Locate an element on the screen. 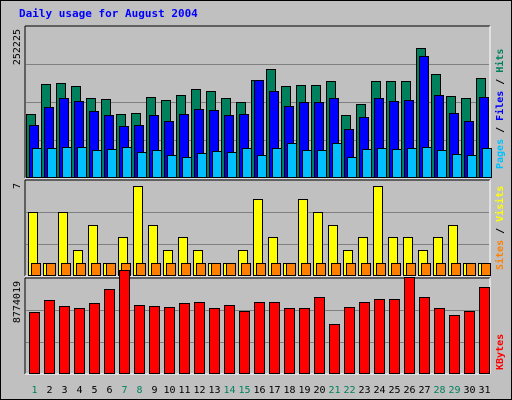  day-label-7: 7 is located at coordinates (124, 390).